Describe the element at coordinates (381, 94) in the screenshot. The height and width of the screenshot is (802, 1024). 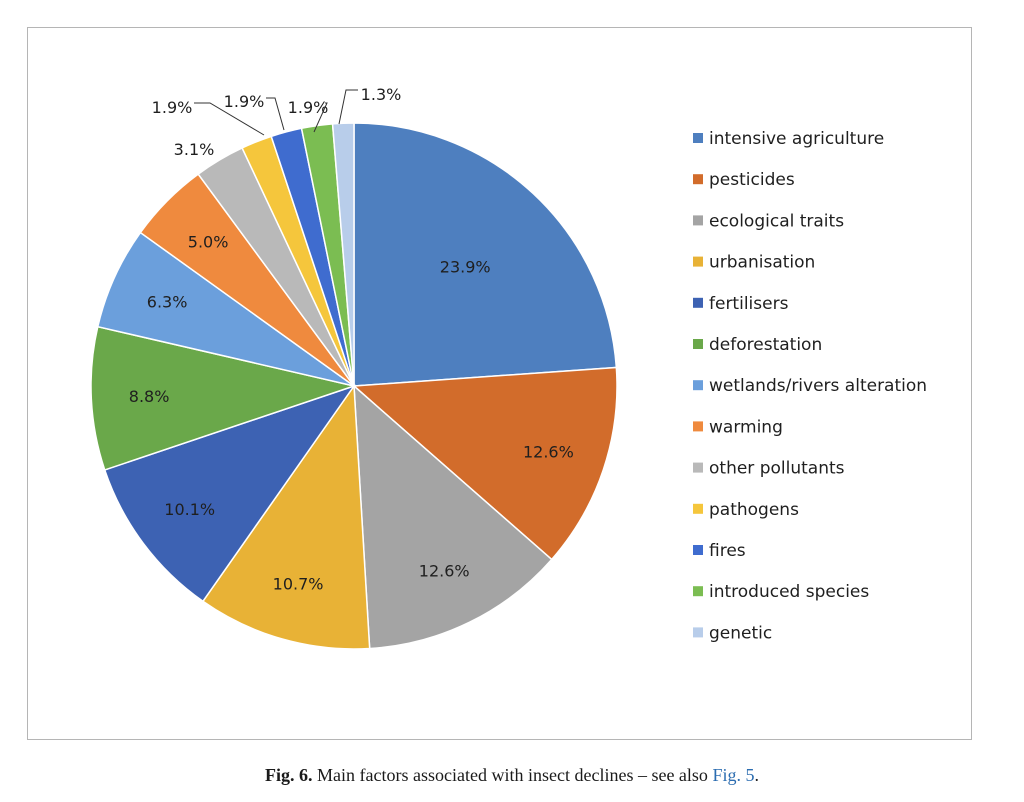
I see `slice-label: 1.3%` at that location.